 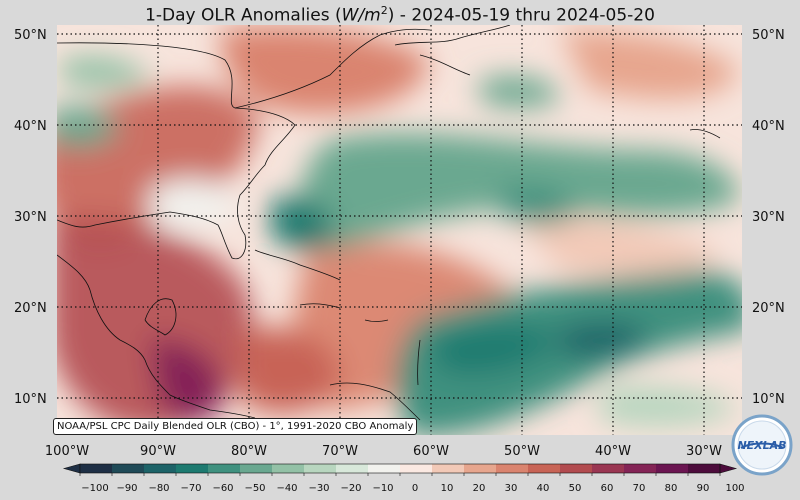 What do you see at coordinates (671, 488) in the screenshot?
I see `colorbar-tick-label: 80` at bounding box center [671, 488].